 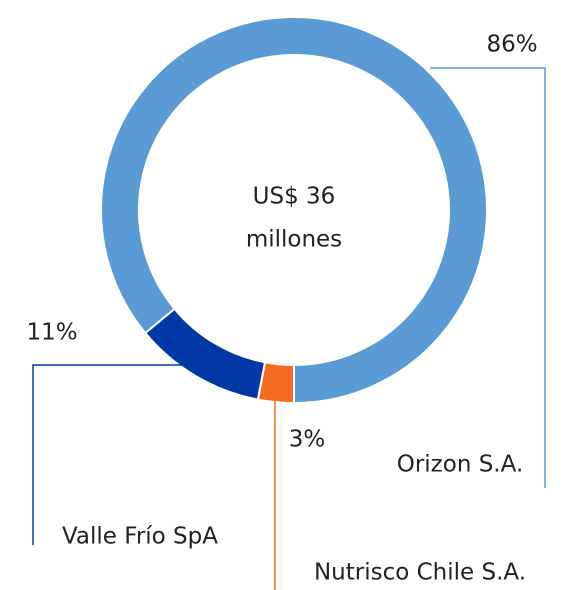 I want to click on value-label: 3%, so click(x=307, y=440).